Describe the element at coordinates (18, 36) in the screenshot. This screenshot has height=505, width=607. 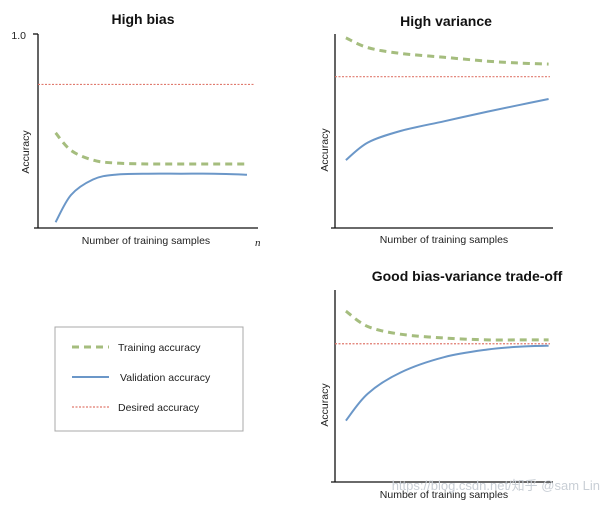
I see `y-tick-label: 1.0` at that location.